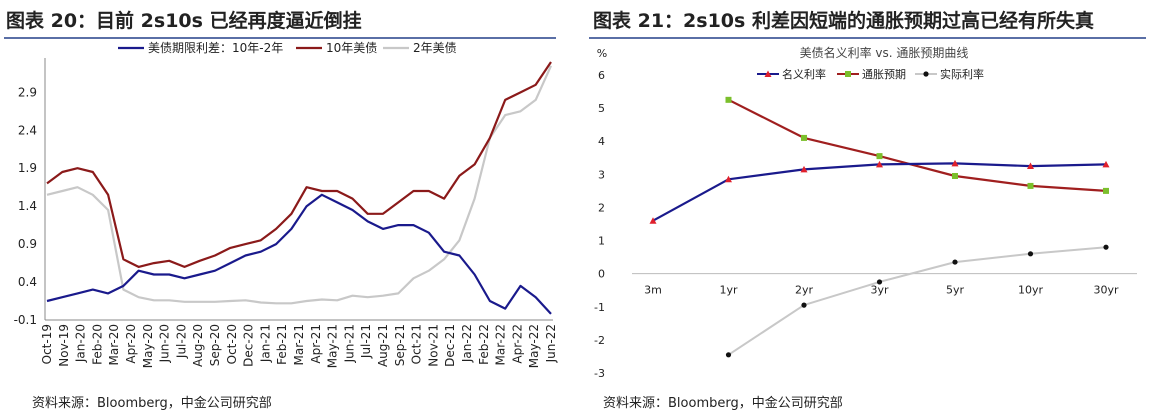 Image resolution: width=1150 pixels, height=417 pixels. I want to click on right-legend-label: 名义利率, so click(804, 74).